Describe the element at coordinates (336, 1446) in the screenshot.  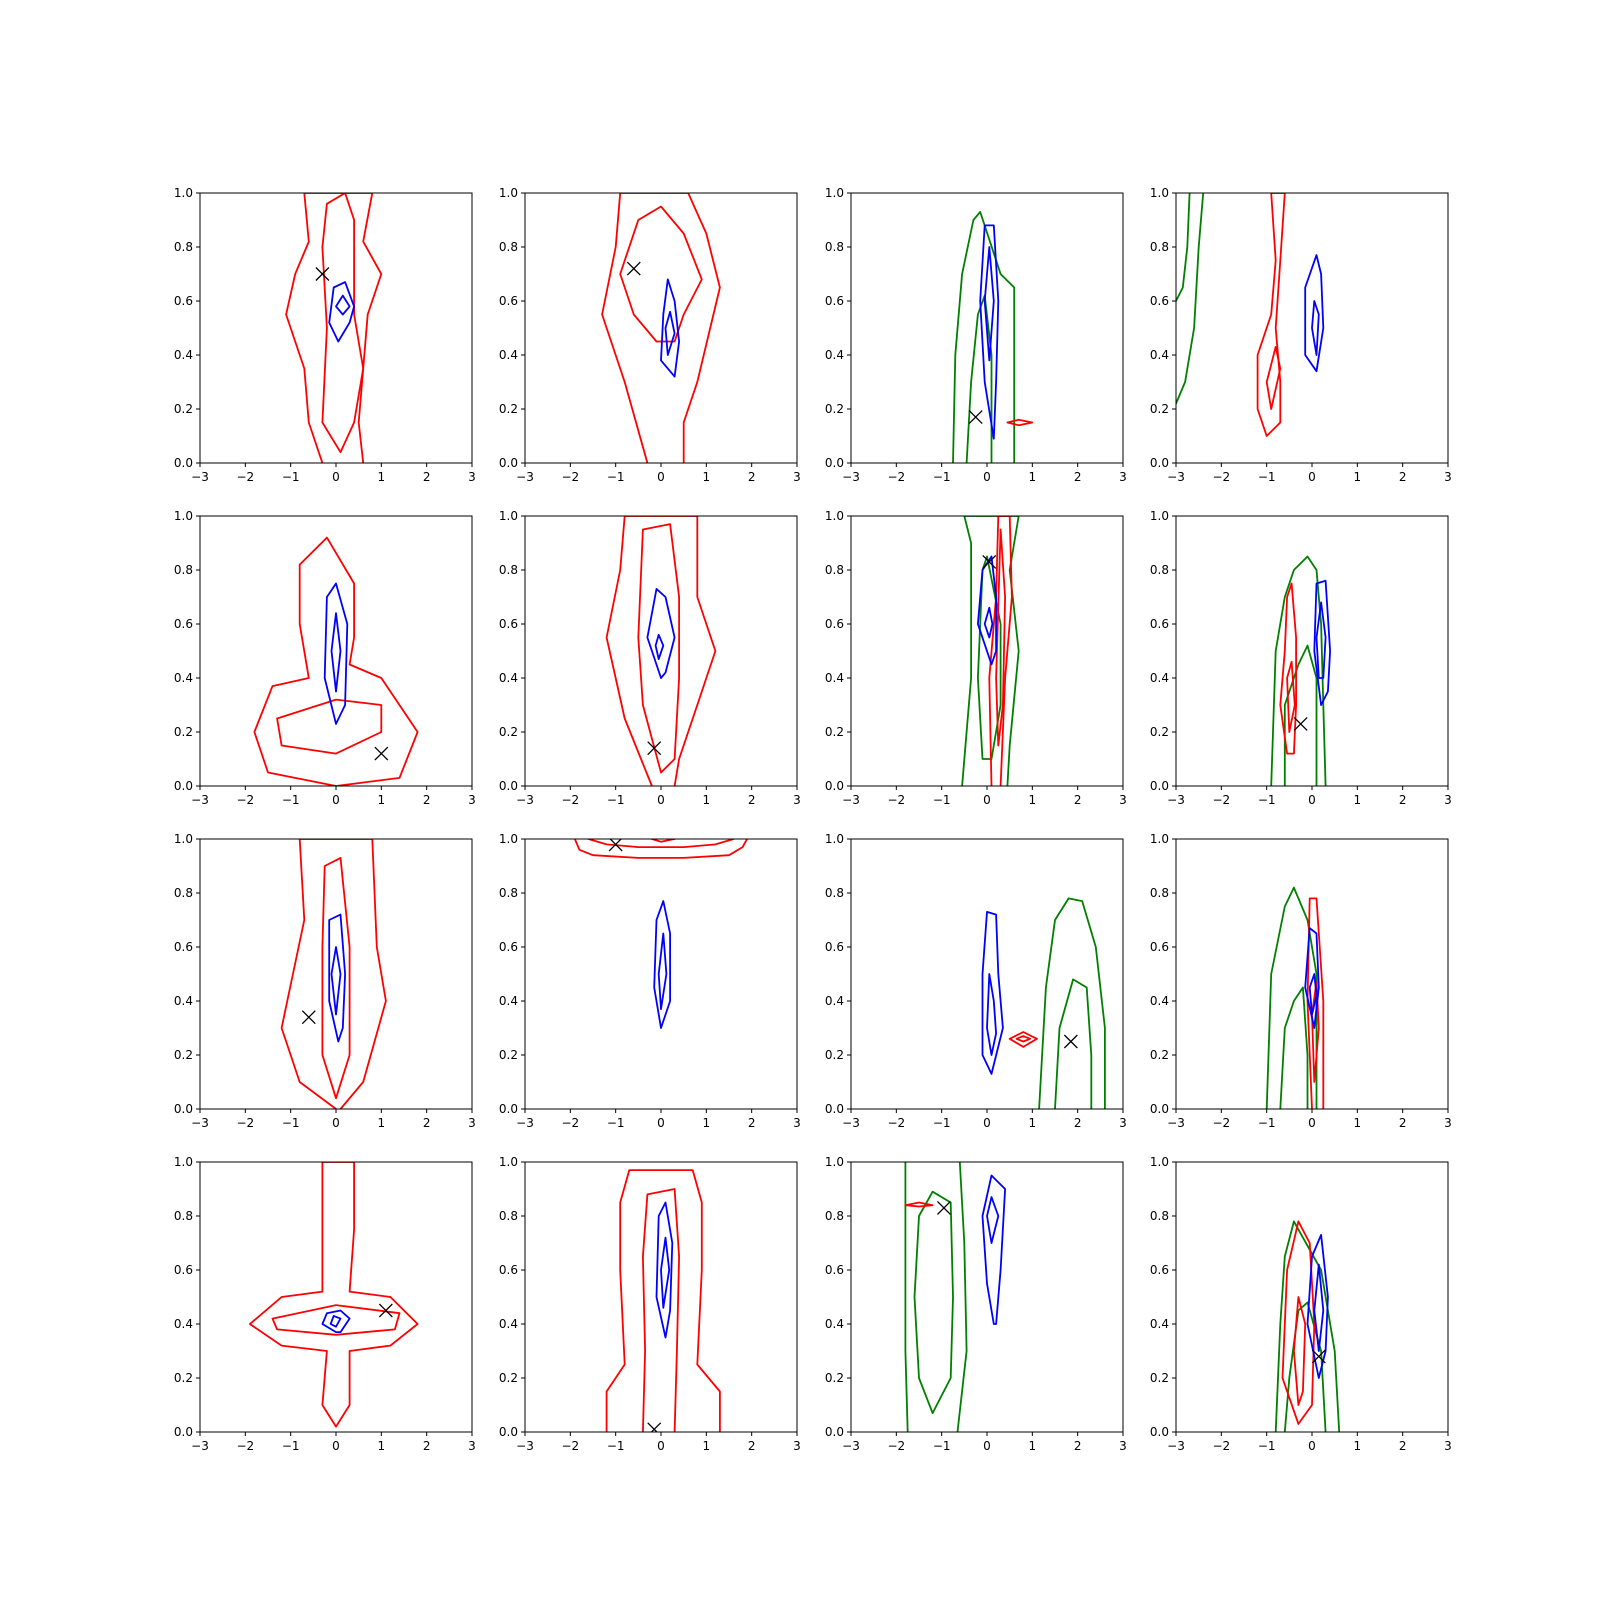
I see `x-tick-label: 0` at that location.